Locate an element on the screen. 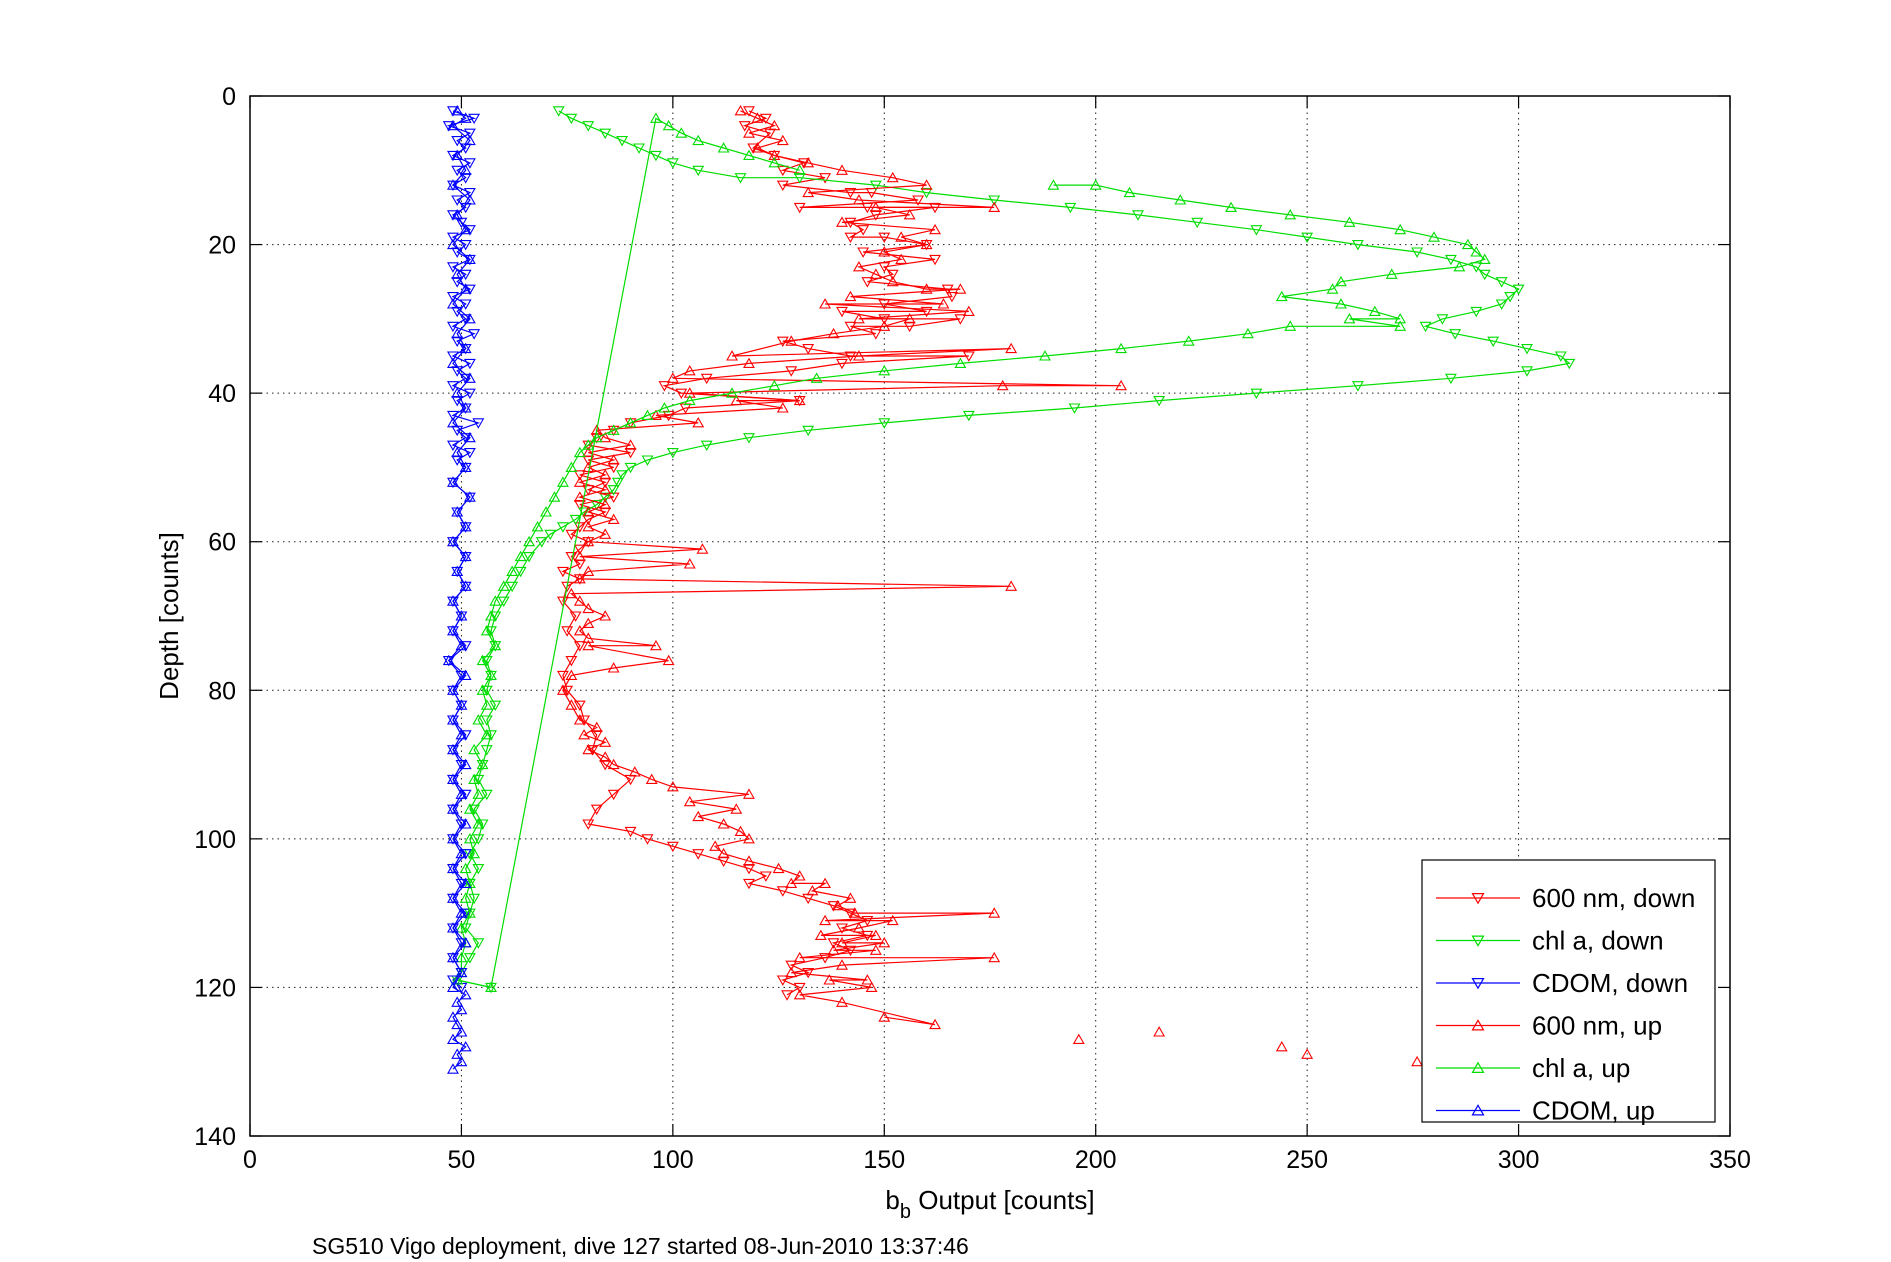  x-axis-label-rest: Output [counts] is located at coordinates (1003, 1200).